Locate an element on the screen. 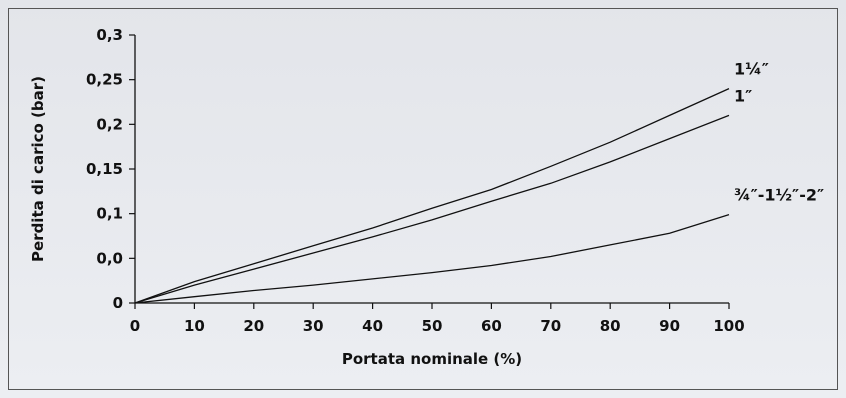  x-tick-label: 50 is located at coordinates (432, 326).